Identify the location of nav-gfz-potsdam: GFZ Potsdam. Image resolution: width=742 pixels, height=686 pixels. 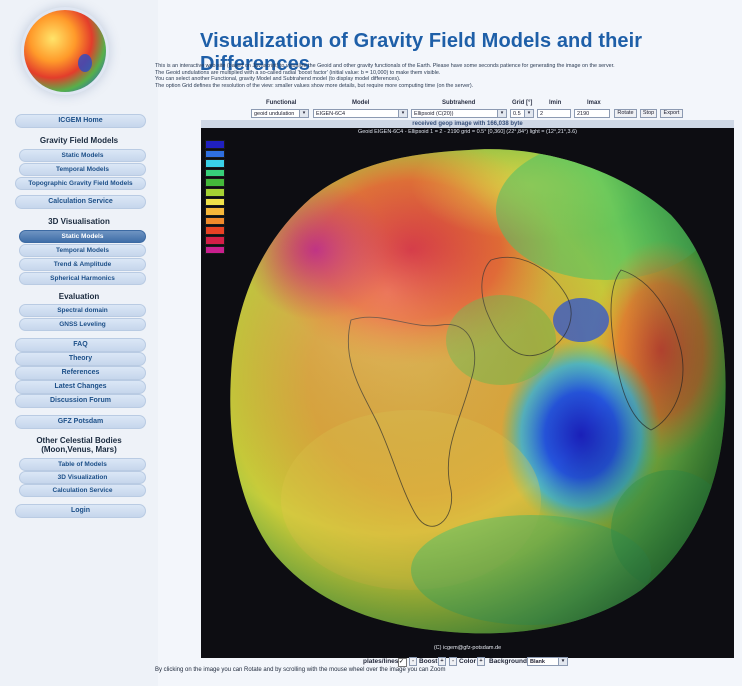
(80, 422).